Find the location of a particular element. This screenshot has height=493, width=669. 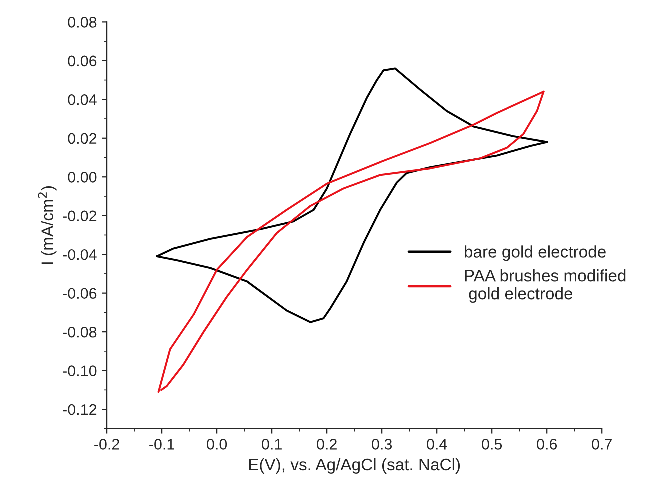

y-tick-label: -0.10 is located at coordinates (80, 371).